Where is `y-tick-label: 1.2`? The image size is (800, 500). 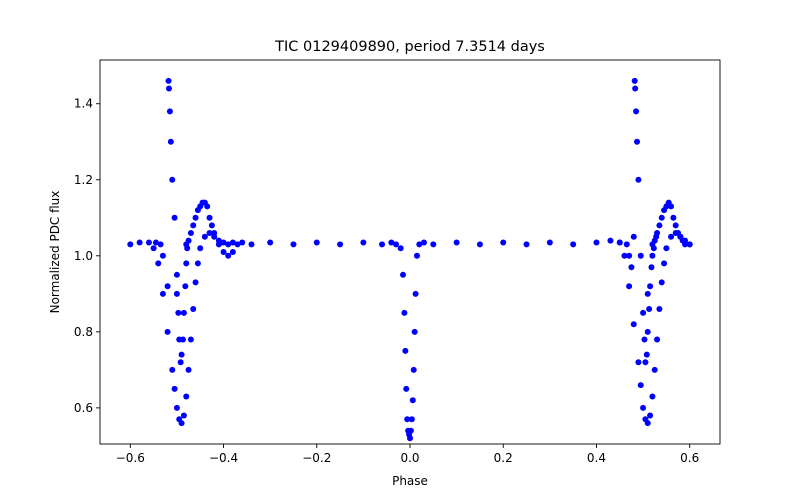
y-tick-label: 1.2 is located at coordinates (83, 180).